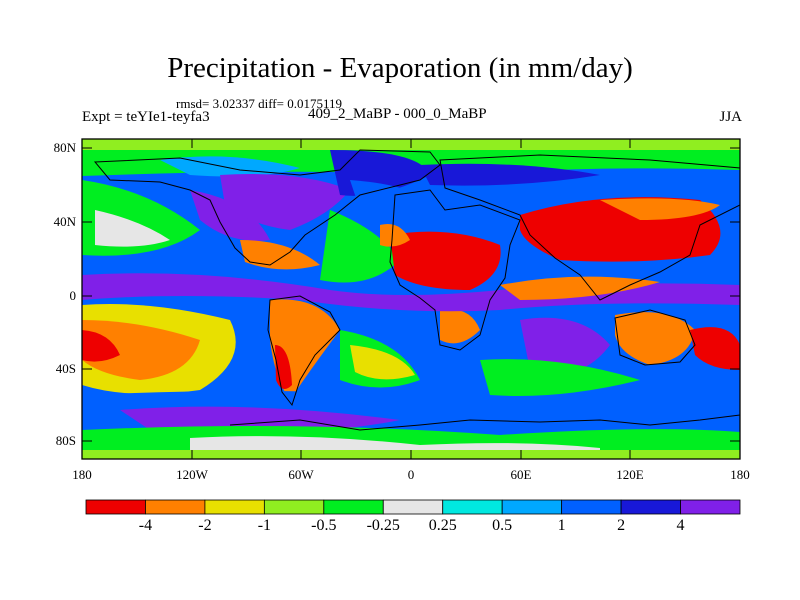  I want to click on australia-coast, so click(655, 337).